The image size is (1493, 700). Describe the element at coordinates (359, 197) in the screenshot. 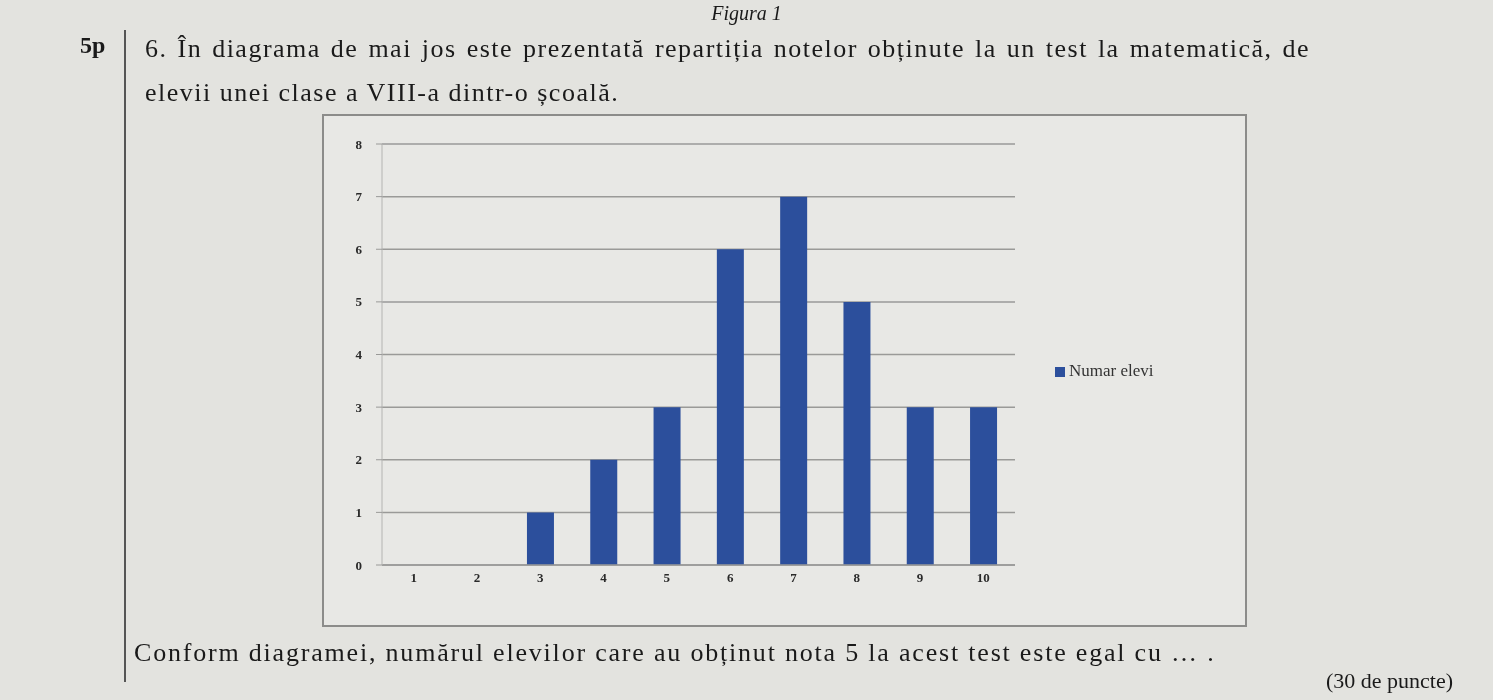

I see `y-tick-label: 7` at that location.